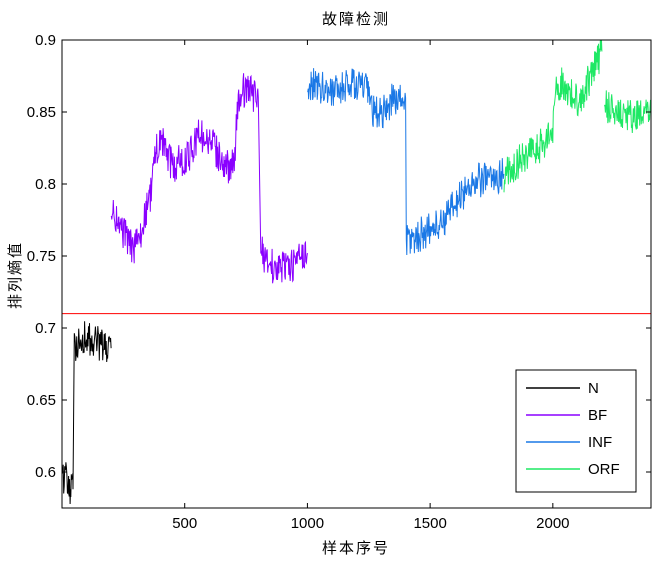 This screenshot has height=561, width=661. What do you see at coordinates (41, 256) in the screenshot?
I see `y-tick-label: 0.75` at bounding box center [41, 256].